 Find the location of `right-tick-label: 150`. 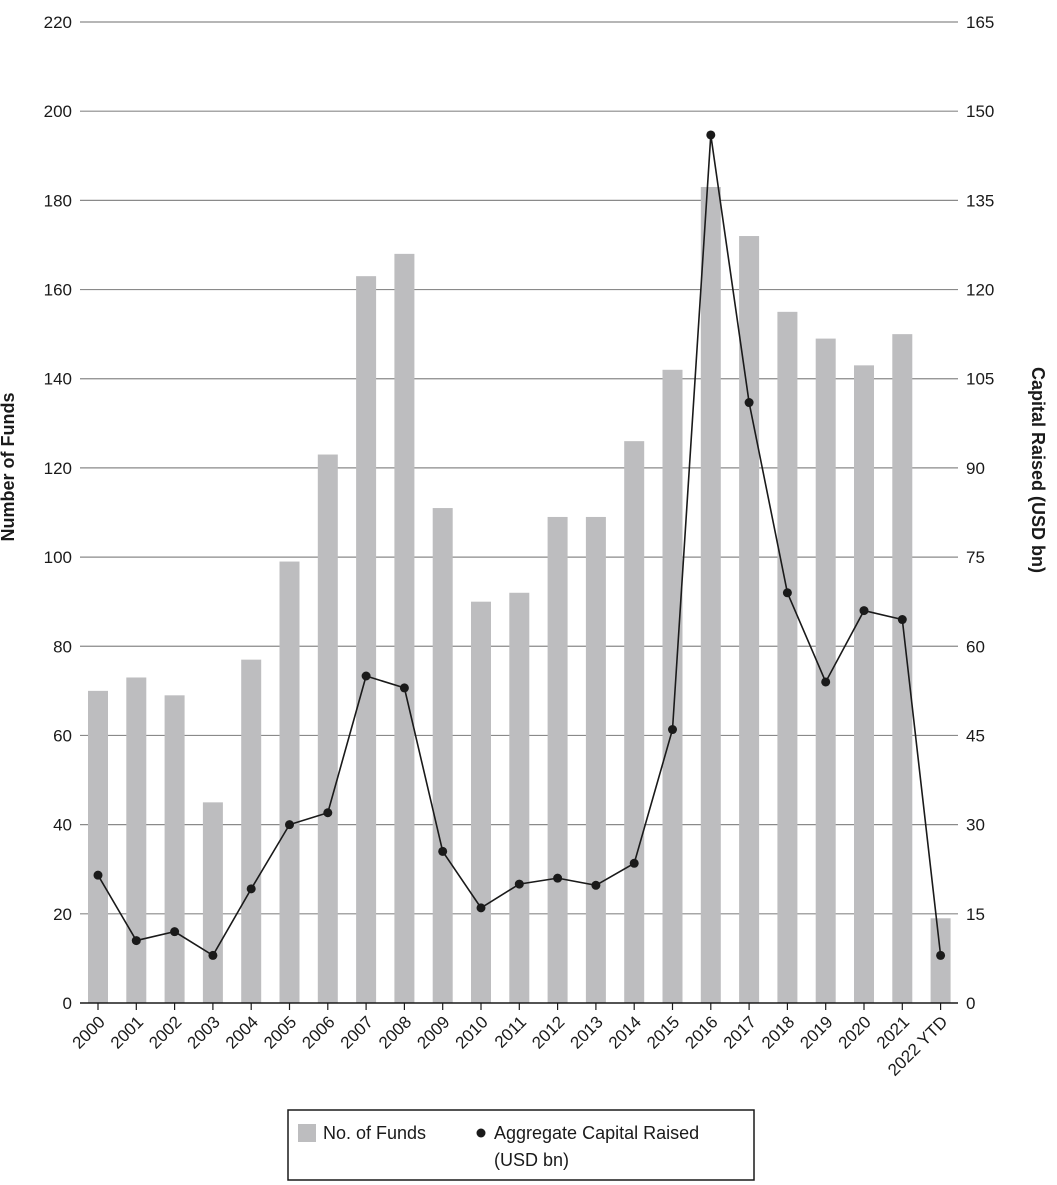

right-tick-label: 150 is located at coordinates (980, 111).